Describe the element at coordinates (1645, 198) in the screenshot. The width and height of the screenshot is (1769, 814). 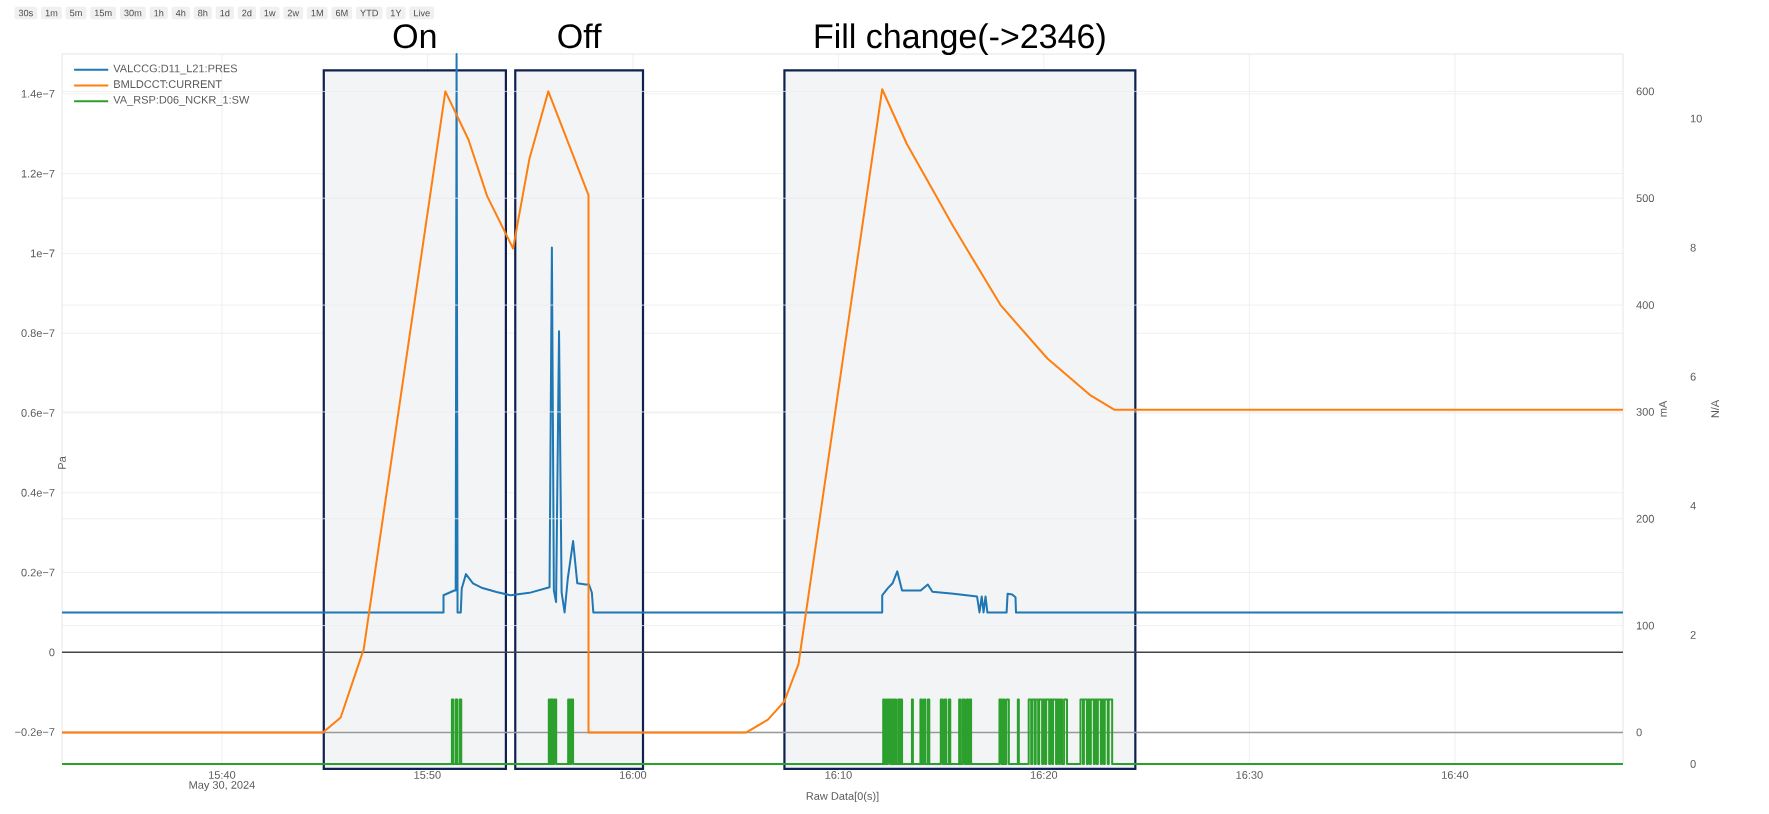
I see `y2-tick-label: 500` at that location.